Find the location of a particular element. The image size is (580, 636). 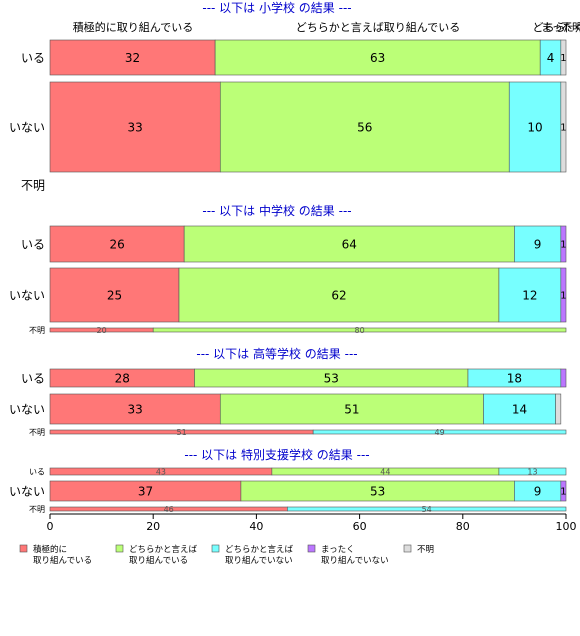

x-tick-label: 20 is located at coordinates (153, 526).